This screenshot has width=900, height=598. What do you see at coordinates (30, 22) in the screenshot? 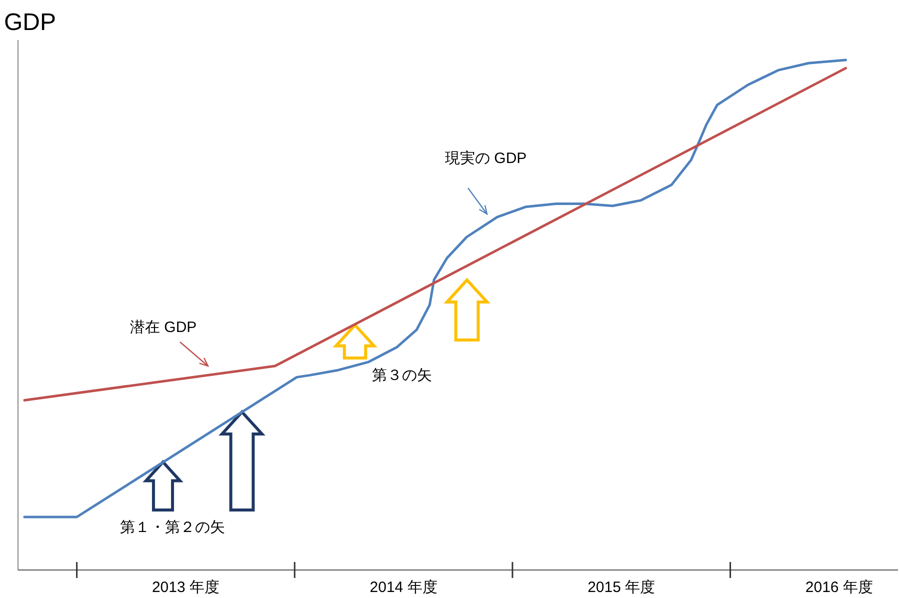
I see `y-axis-title: GDP` at bounding box center [30, 22].